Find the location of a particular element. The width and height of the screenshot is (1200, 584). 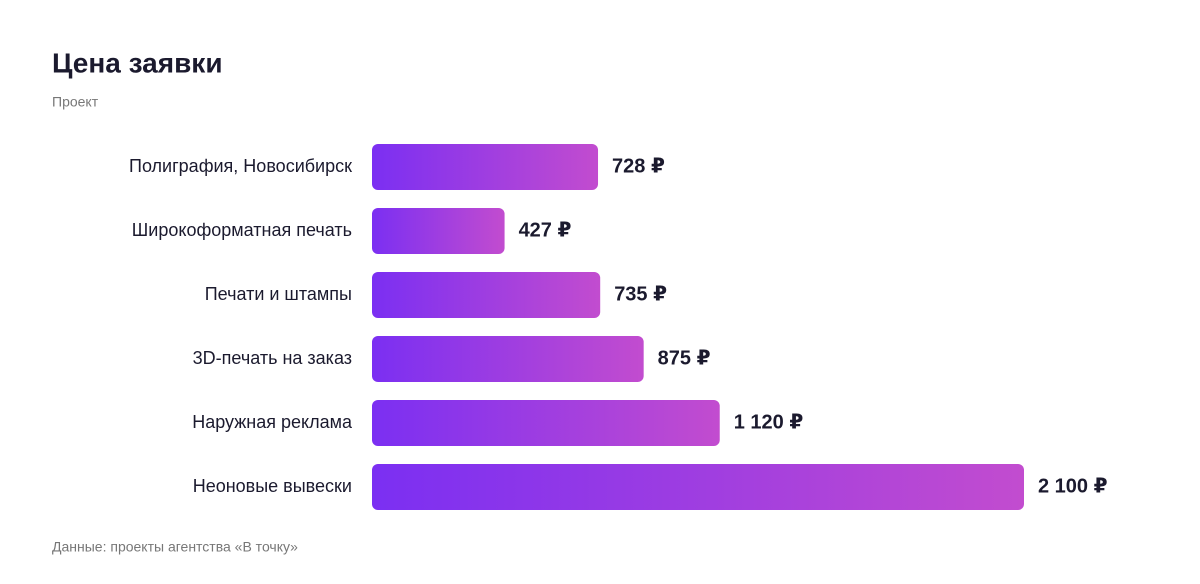

chart-title: Цена заявки is located at coordinates (137, 62).